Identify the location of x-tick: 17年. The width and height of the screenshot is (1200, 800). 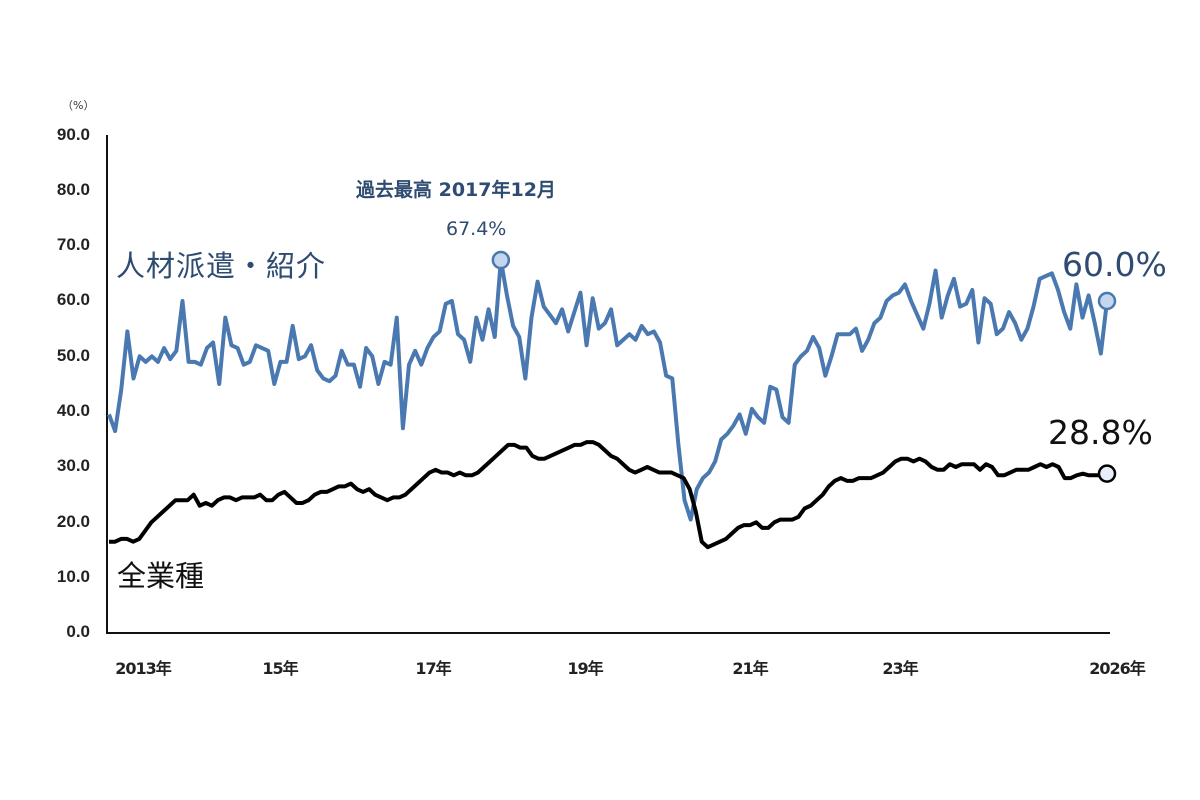
(433, 668).